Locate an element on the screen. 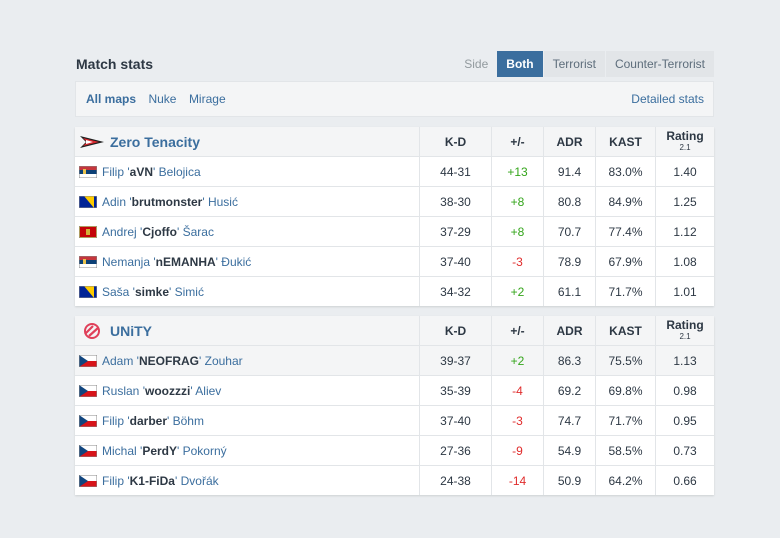 This screenshot has height=538, width=780. player-nickname: K1-FiDa is located at coordinates (152, 480).